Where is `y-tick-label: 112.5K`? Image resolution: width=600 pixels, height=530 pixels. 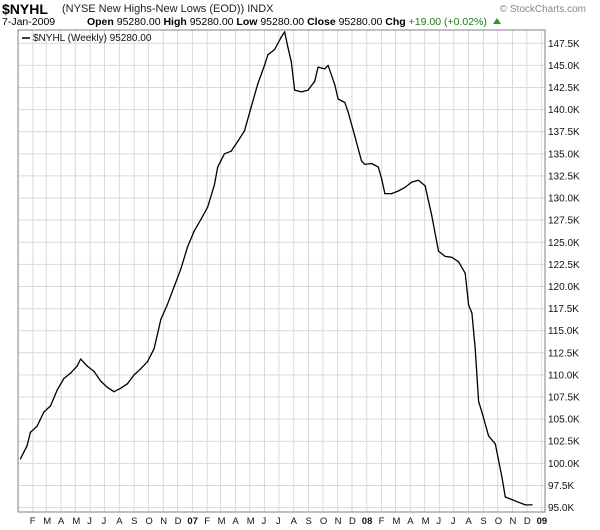 y-tick-label: 112.5K is located at coordinates (563, 353).